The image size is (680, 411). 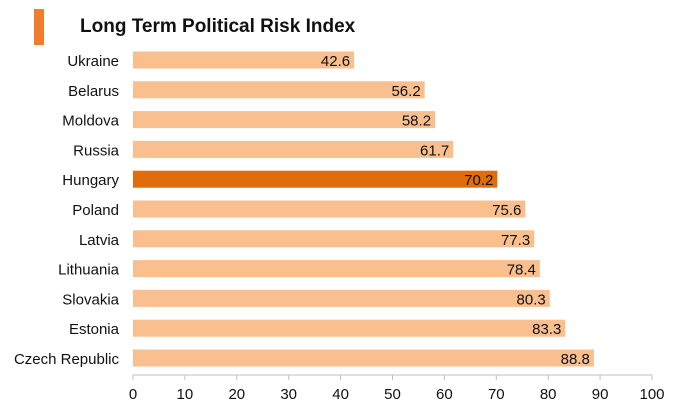 What do you see at coordinates (329, 209) in the screenshot?
I see `bar-poland` at bounding box center [329, 209].